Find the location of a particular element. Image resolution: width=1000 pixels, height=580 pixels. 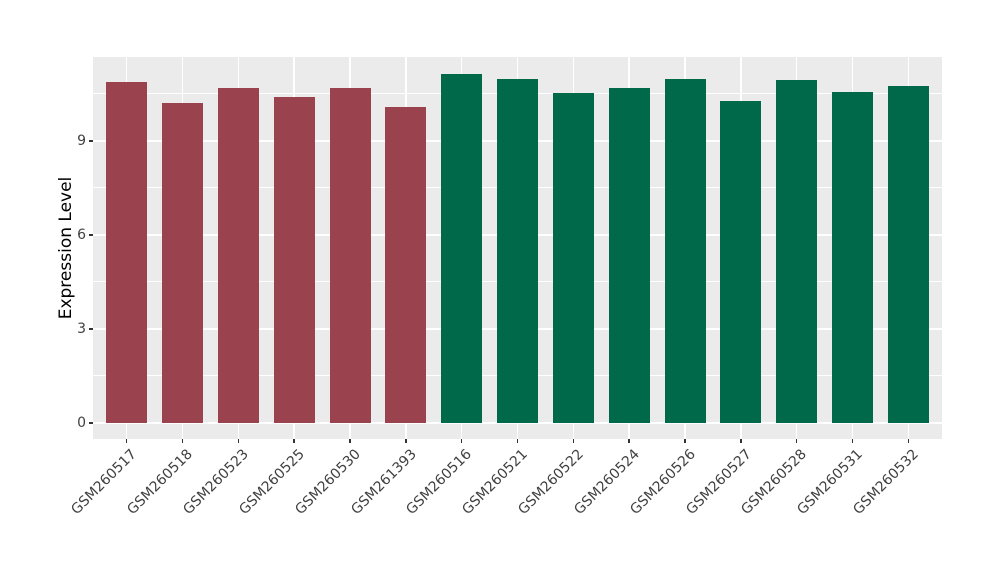

y-tick-label: 0 is located at coordinates (81, 423).